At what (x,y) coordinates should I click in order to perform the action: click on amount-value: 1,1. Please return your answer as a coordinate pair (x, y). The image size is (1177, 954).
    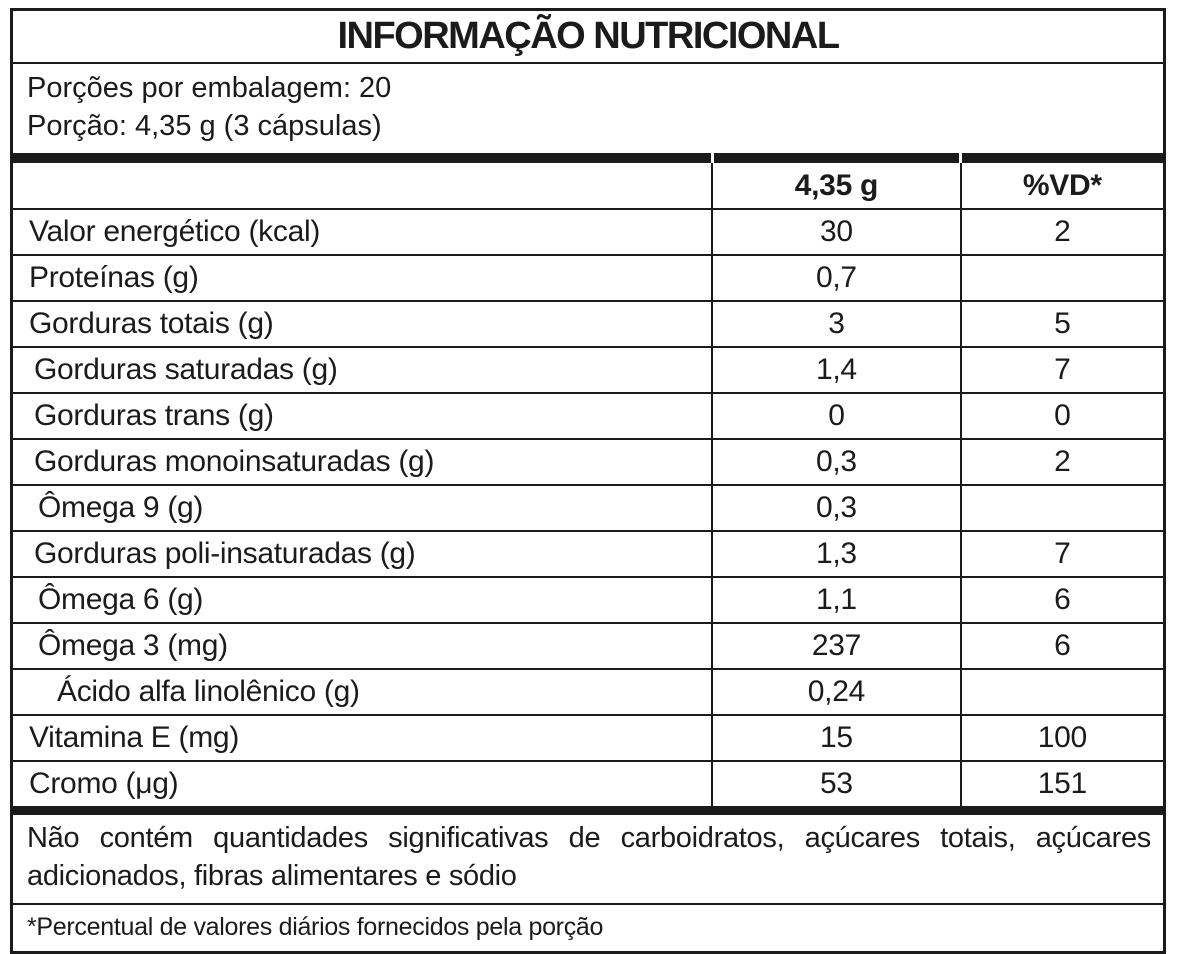
    Looking at the image, I should click on (836, 600).